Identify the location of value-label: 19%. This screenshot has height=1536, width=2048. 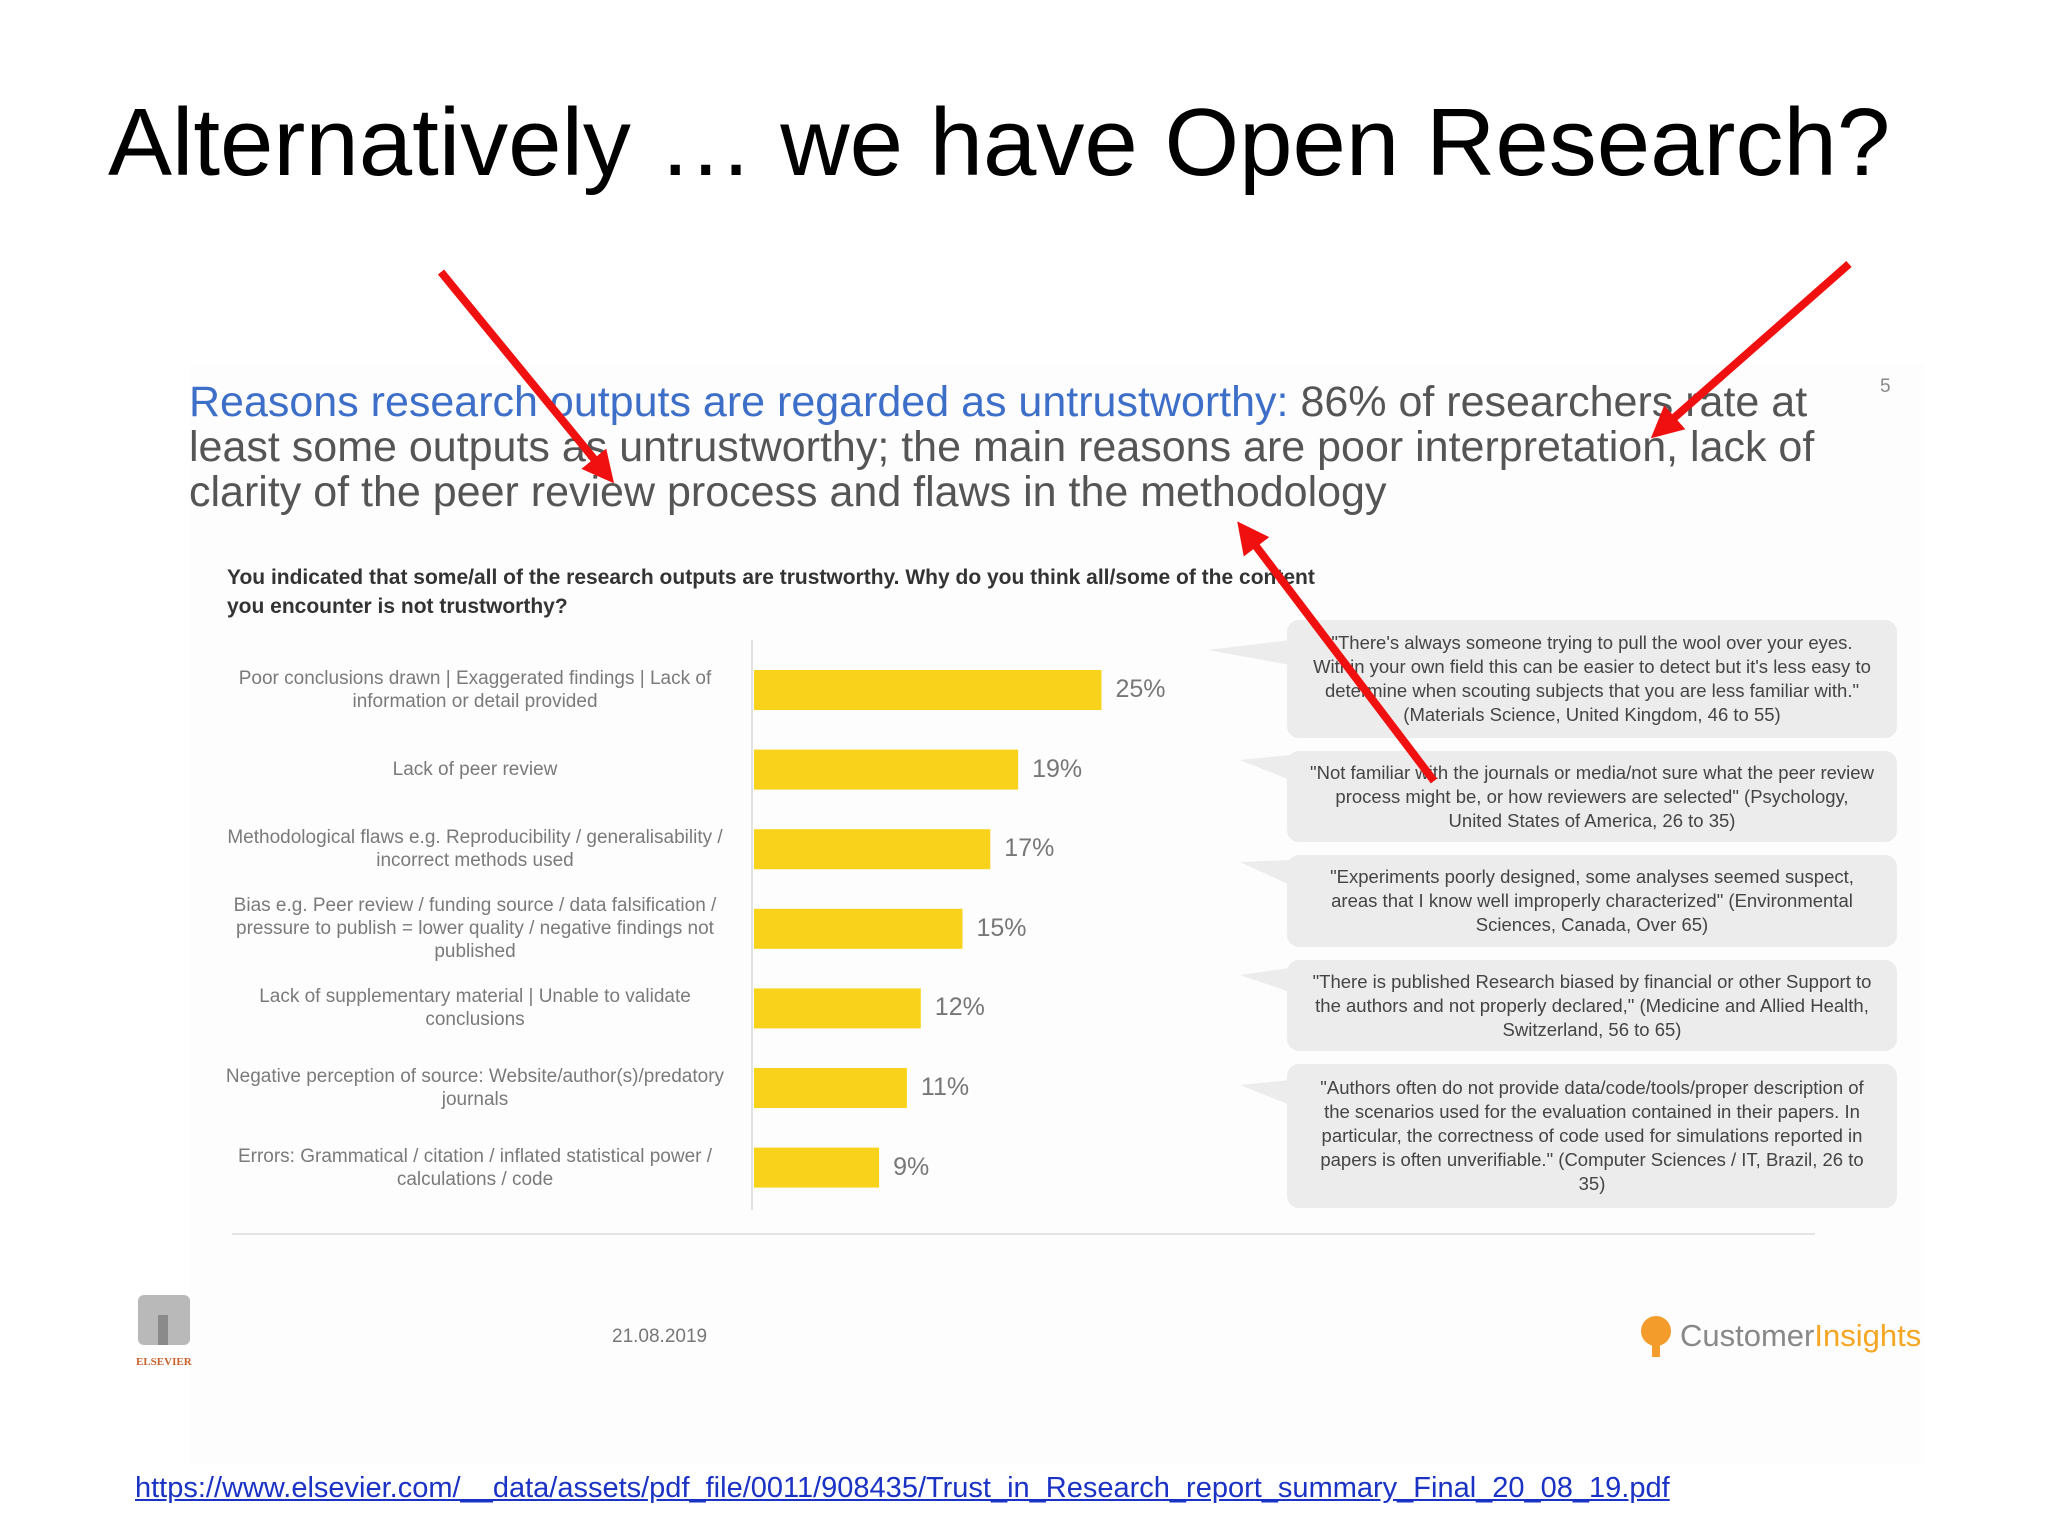
(1057, 768).